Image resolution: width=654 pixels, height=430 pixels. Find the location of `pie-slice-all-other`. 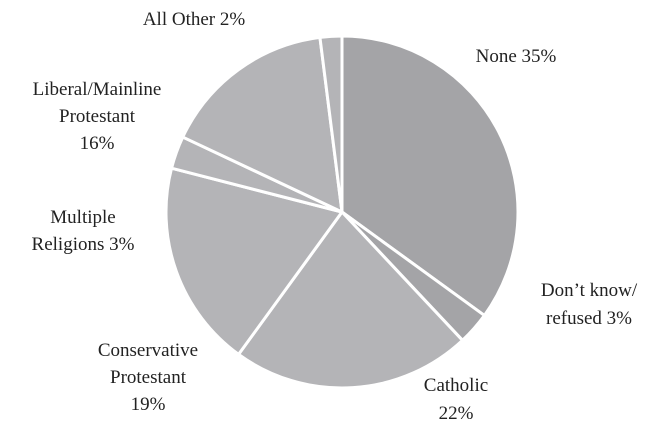

pie-slice-all-other is located at coordinates (331, 124).